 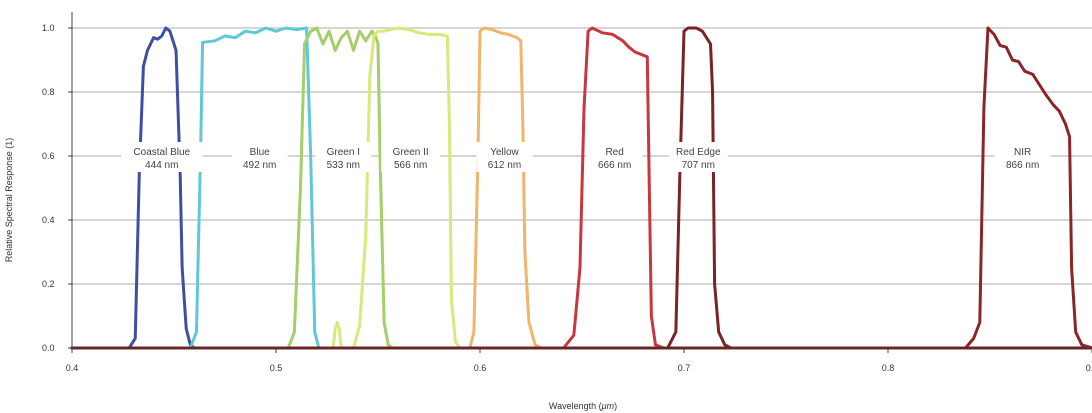 I want to click on band-label-green-i: Green I, so click(x=343, y=152).